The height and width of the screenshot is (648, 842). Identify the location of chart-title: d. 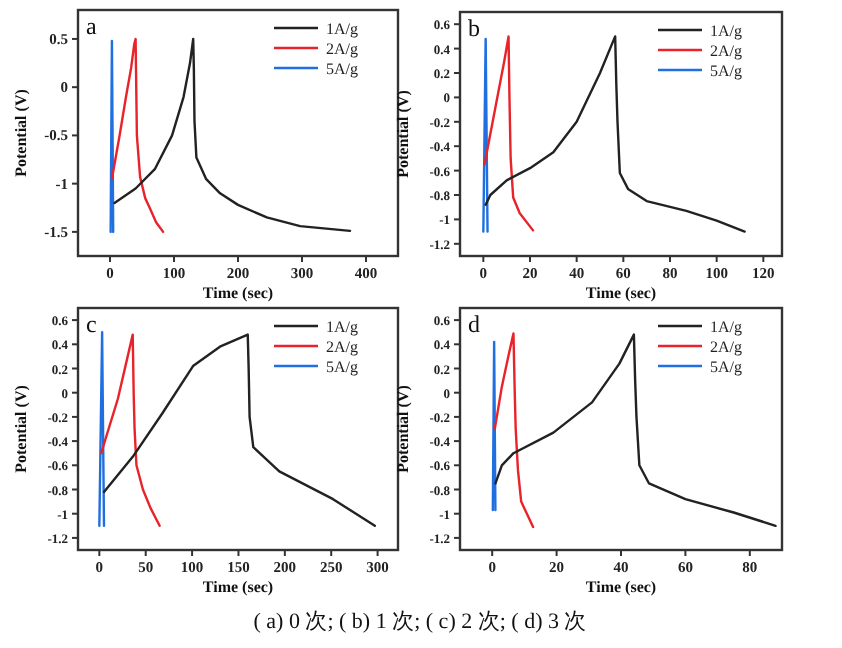
(474, 324).